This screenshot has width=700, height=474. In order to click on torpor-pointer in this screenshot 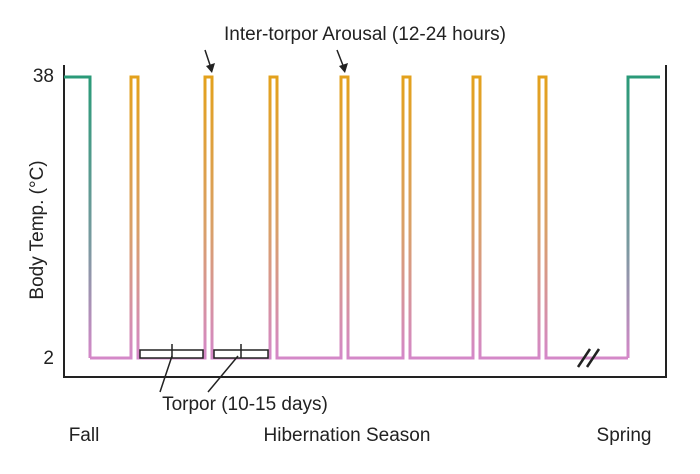, I will do `click(199, 374)`.